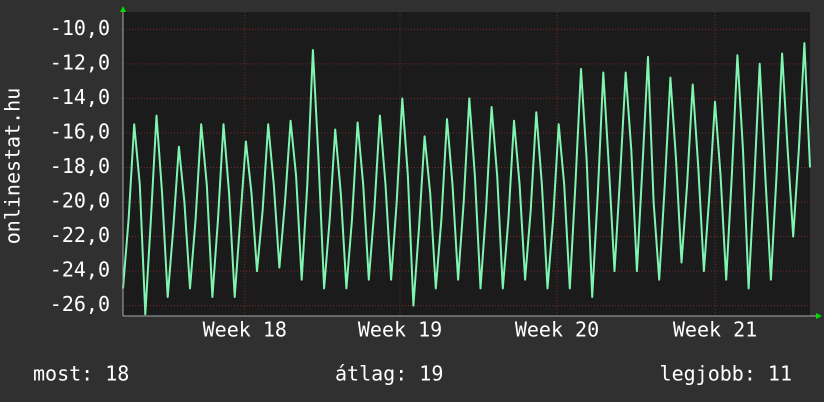 Image resolution: width=824 pixels, height=402 pixels. What do you see at coordinates (81, 374) in the screenshot?
I see `footer-text: most: 18` at bounding box center [81, 374].